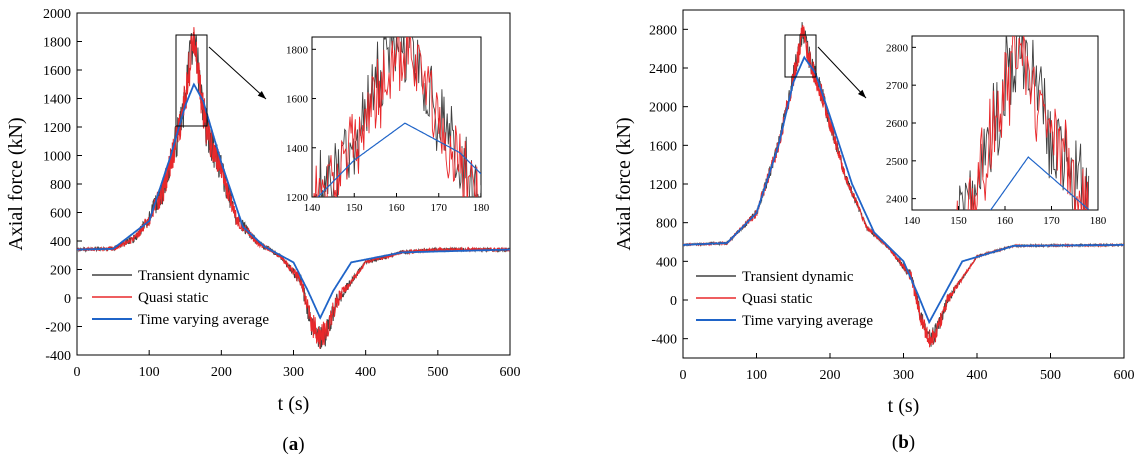  What do you see at coordinates (897, 200) in the screenshot?
I see `inset-y-tick-label: 2400` at bounding box center [897, 200].